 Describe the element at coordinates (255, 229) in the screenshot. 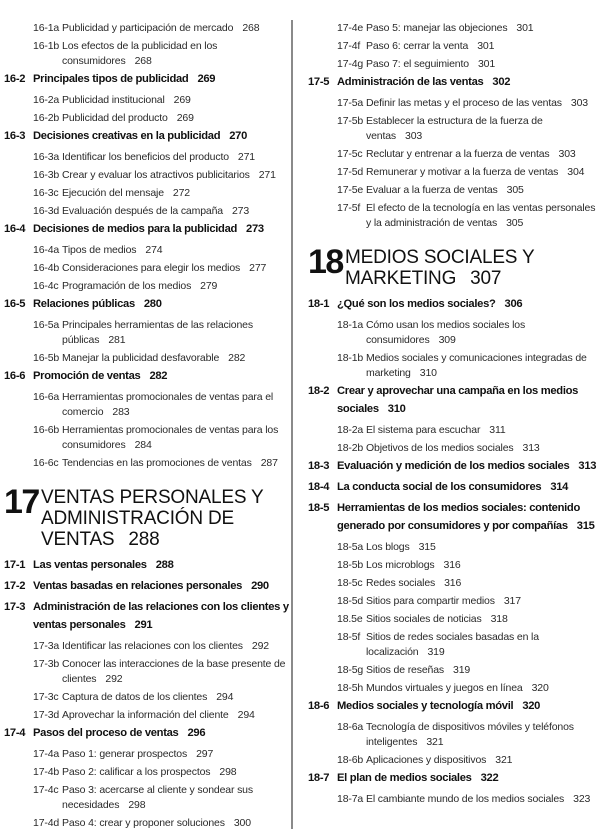

I see `page-number: 273` at that location.